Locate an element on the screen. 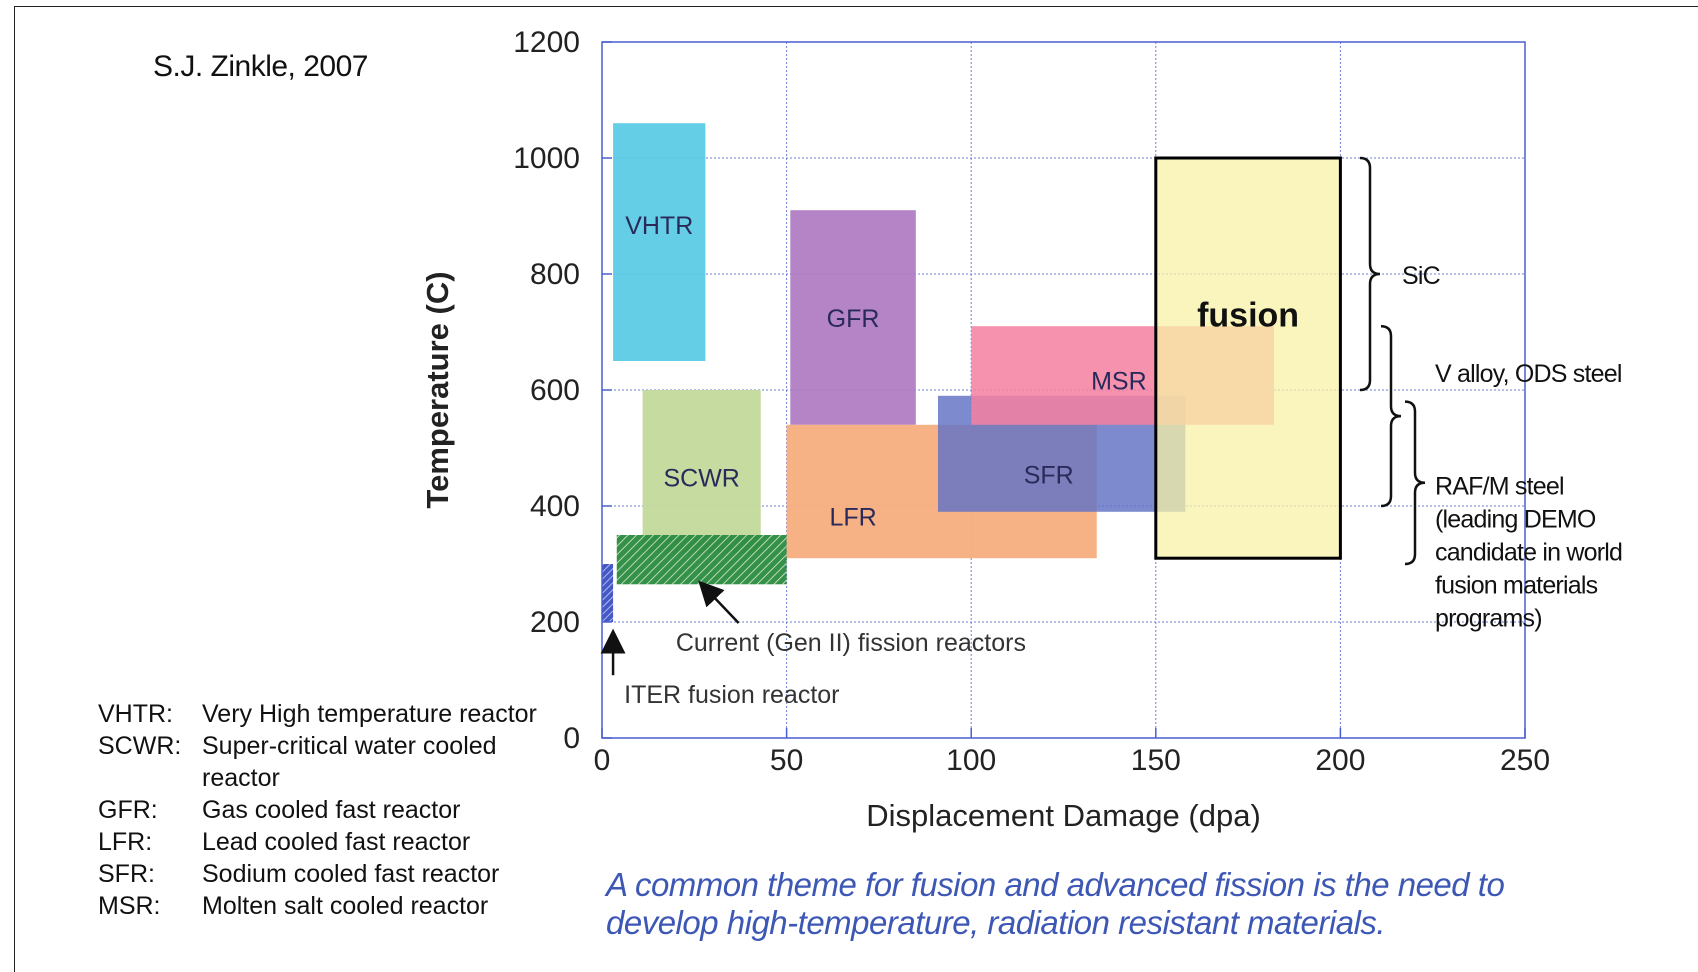  legend-row-vhtr: VHTR: Very High temperature reactor is located at coordinates (322, 714).